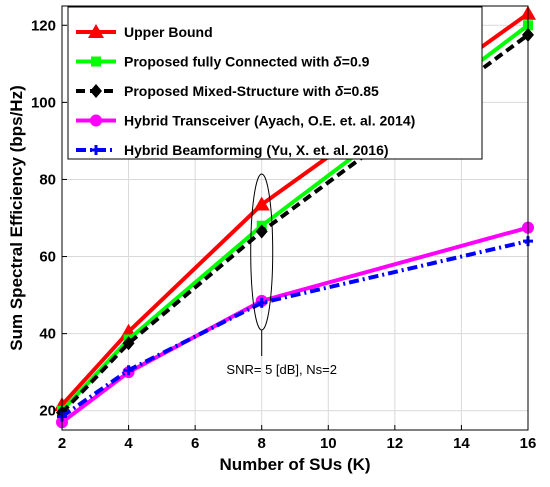 This screenshot has height=487, width=550. I want to click on legend-label: Proposed Mixed-Structure with δ=0.85, so click(251, 91).